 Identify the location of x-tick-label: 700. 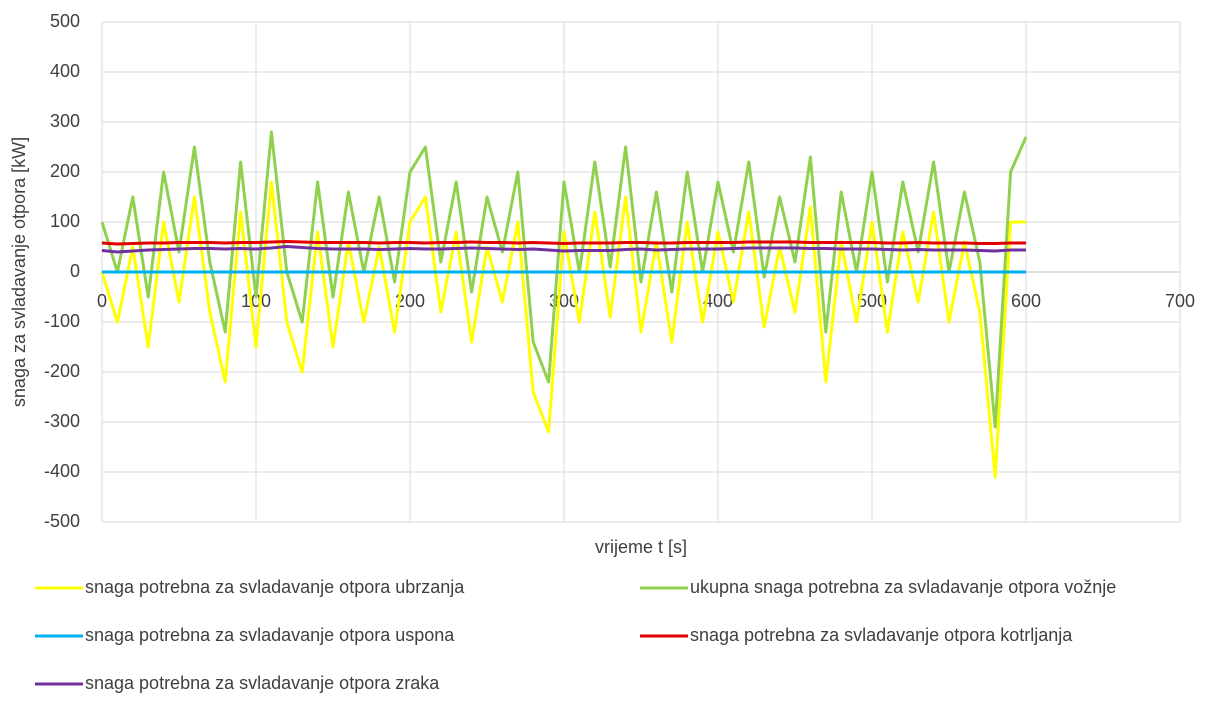
(1180, 301).